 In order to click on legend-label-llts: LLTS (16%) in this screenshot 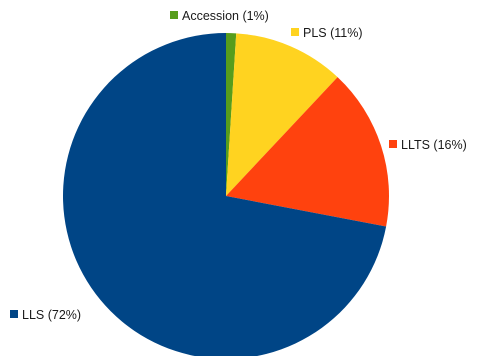, I will do `click(428, 145)`.